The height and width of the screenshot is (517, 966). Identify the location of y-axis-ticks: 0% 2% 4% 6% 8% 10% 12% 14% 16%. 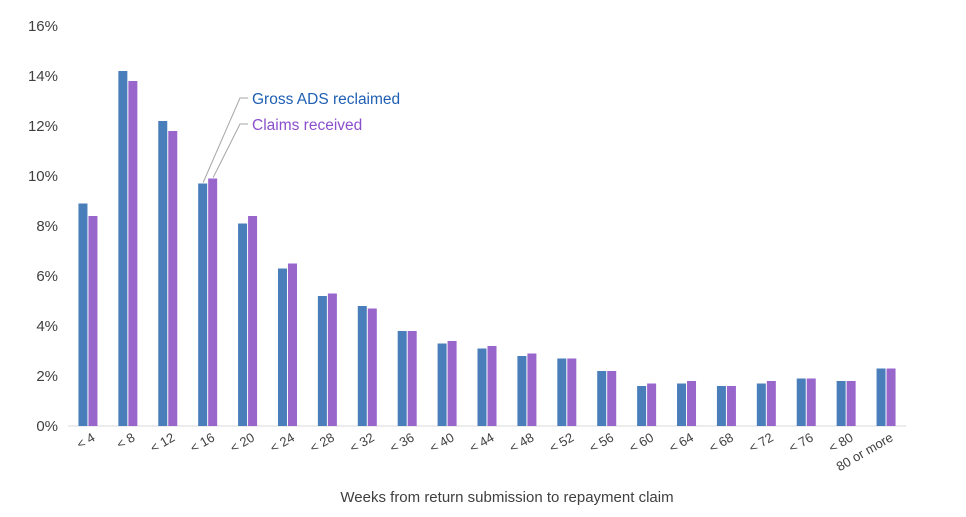
(43, 226).